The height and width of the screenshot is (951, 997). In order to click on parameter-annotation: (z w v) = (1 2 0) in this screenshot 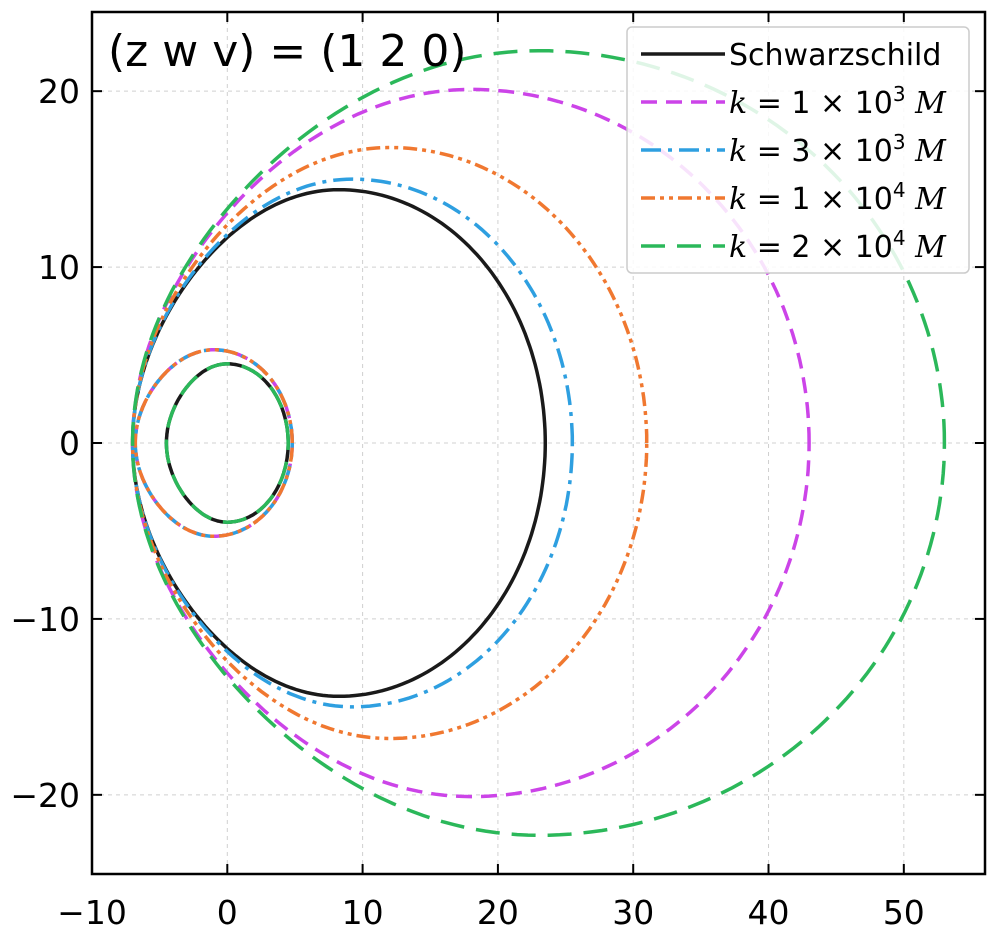, I will do `click(287, 51)`.